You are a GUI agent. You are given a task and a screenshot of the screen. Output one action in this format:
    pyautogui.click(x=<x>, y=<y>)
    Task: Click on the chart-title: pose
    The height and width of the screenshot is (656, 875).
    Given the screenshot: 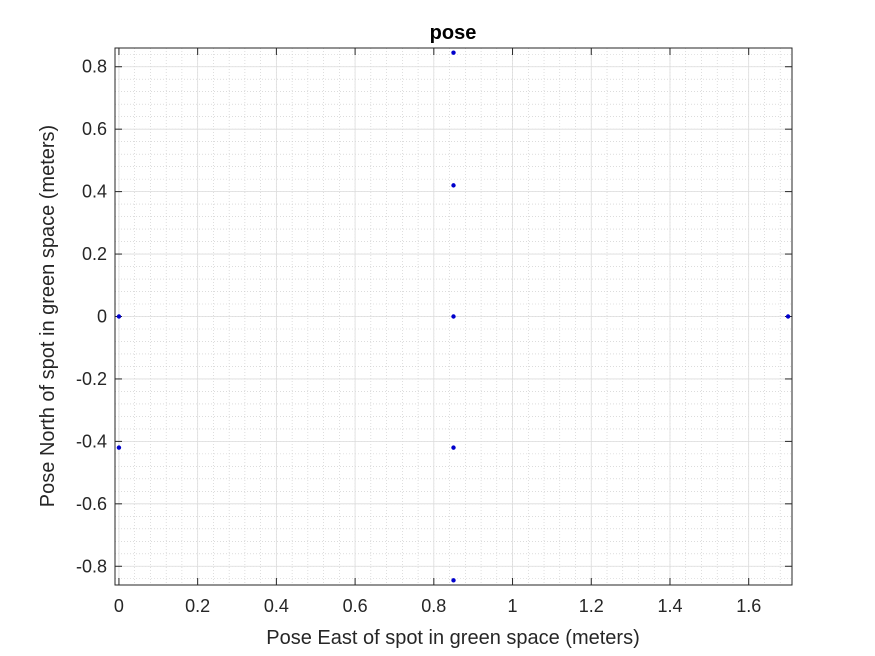 What is the action you would take?
    pyautogui.click(x=453, y=33)
    